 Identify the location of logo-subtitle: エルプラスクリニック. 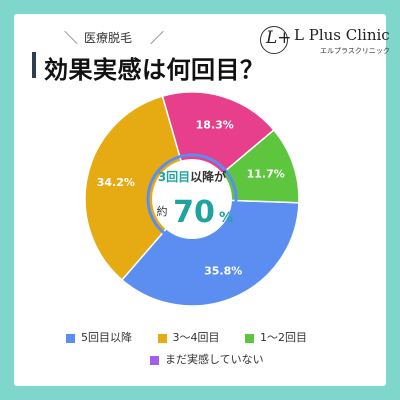
(355, 51).